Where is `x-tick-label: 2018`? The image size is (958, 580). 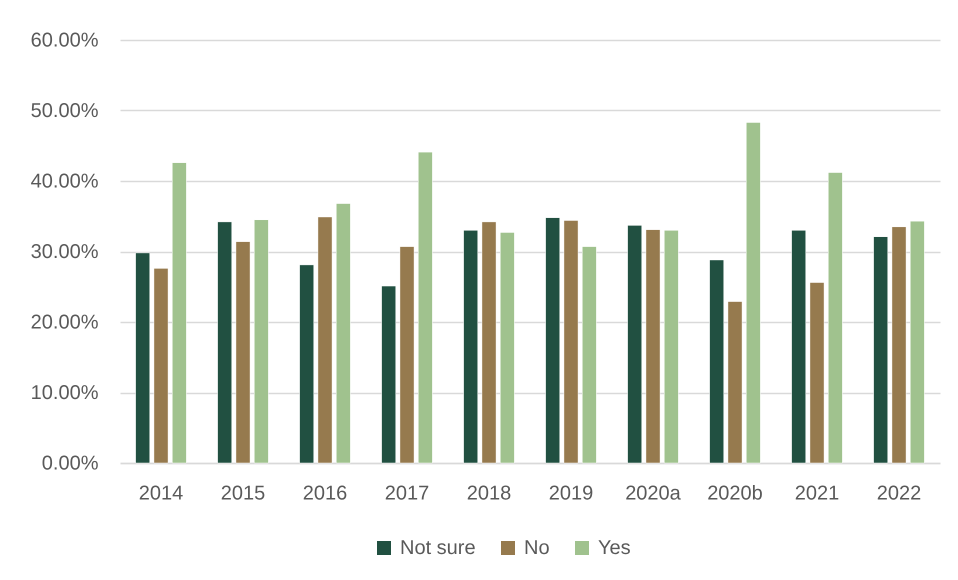
x-tick-label: 2018 is located at coordinates (489, 493).